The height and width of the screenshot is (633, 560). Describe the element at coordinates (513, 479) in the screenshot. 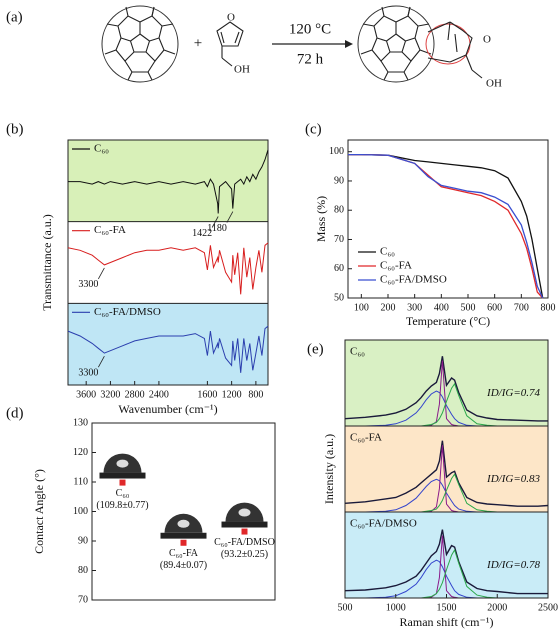

I see `ratio-label: ID/IG=0.83` at that location.